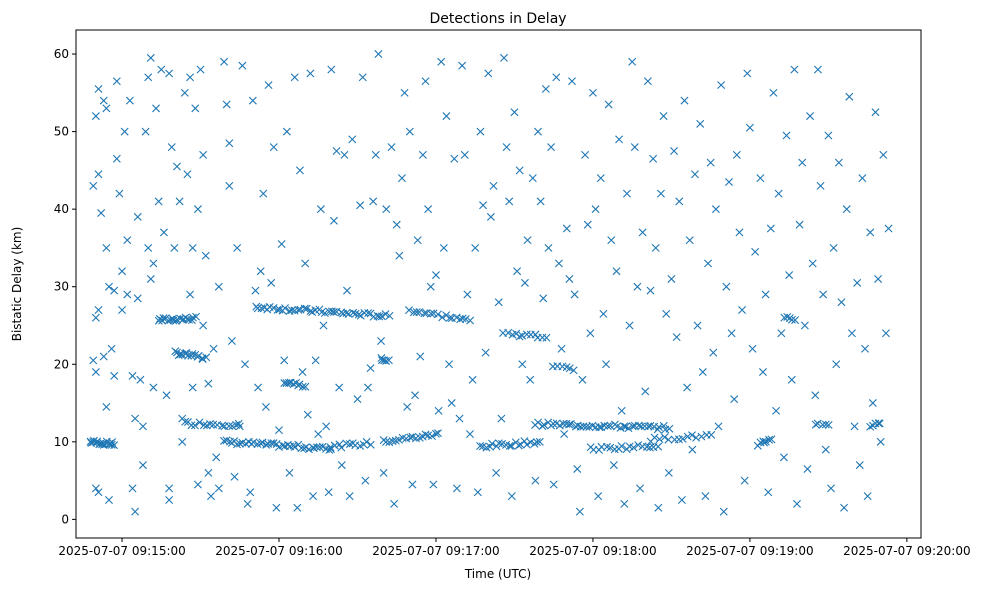 This screenshot has width=988, height=594. What do you see at coordinates (592, 551) in the screenshot?
I see `x-tick-label: 2025-07-07 09:18:00` at bounding box center [592, 551].